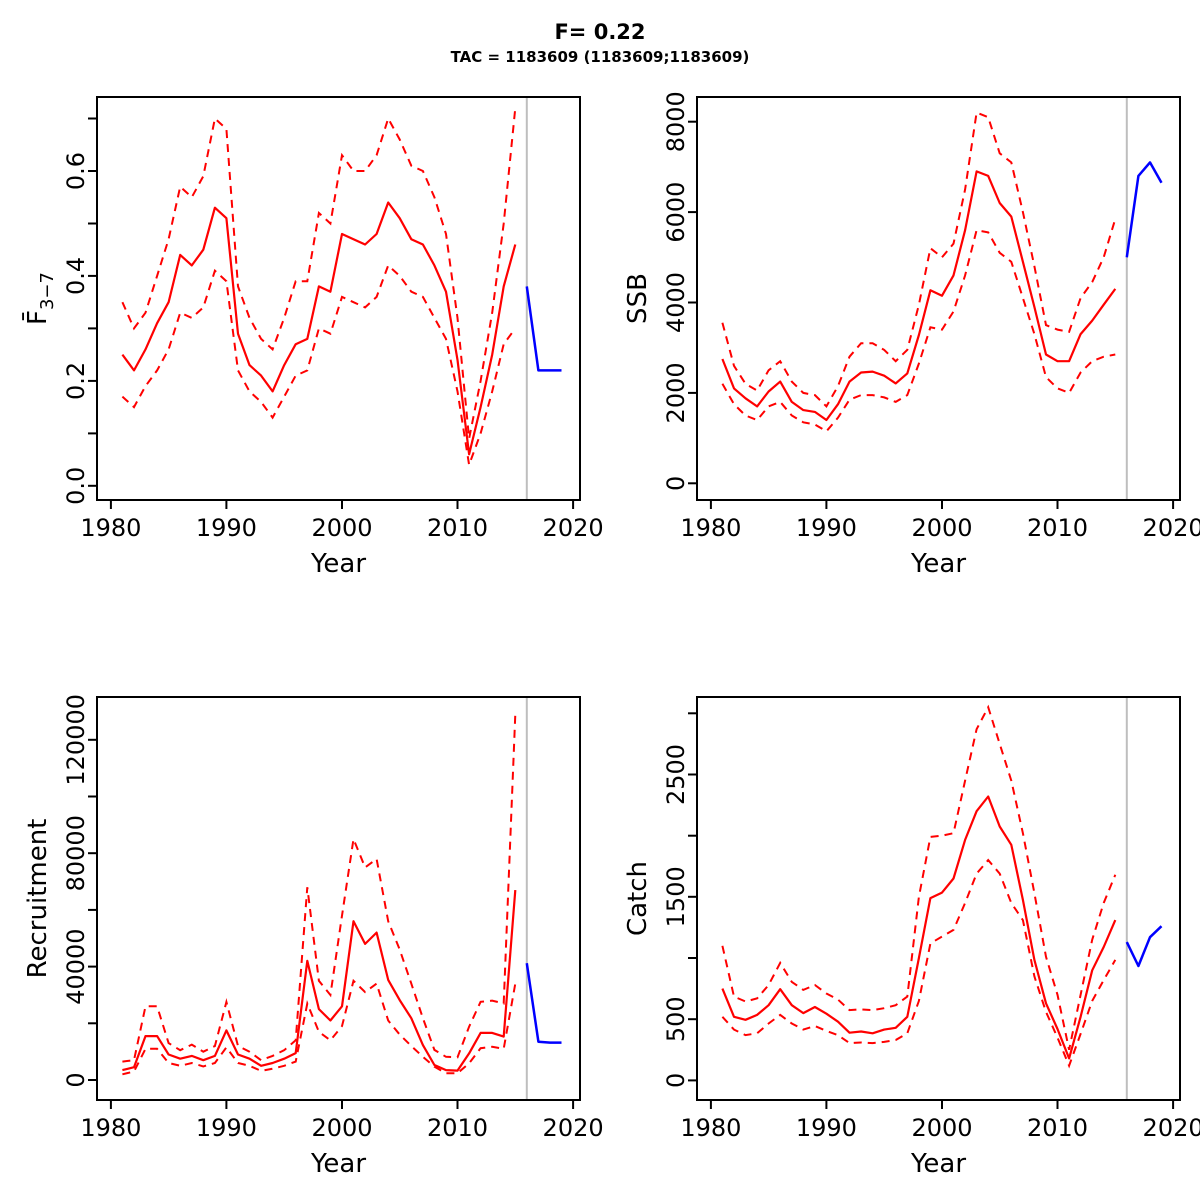  What do you see at coordinates (38, 899) in the screenshot?
I see `y-axis-title: Recruitment` at bounding box center [38, 899].